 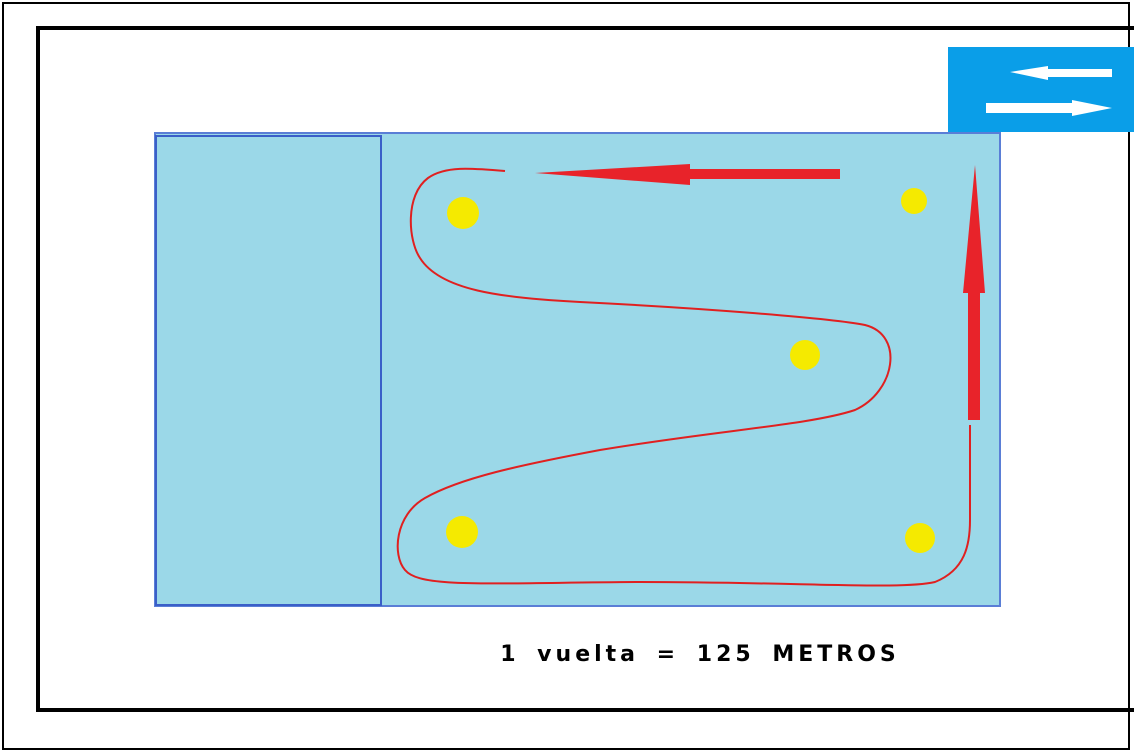 I want to click on left-arrow, so click(x=1061, y=73).